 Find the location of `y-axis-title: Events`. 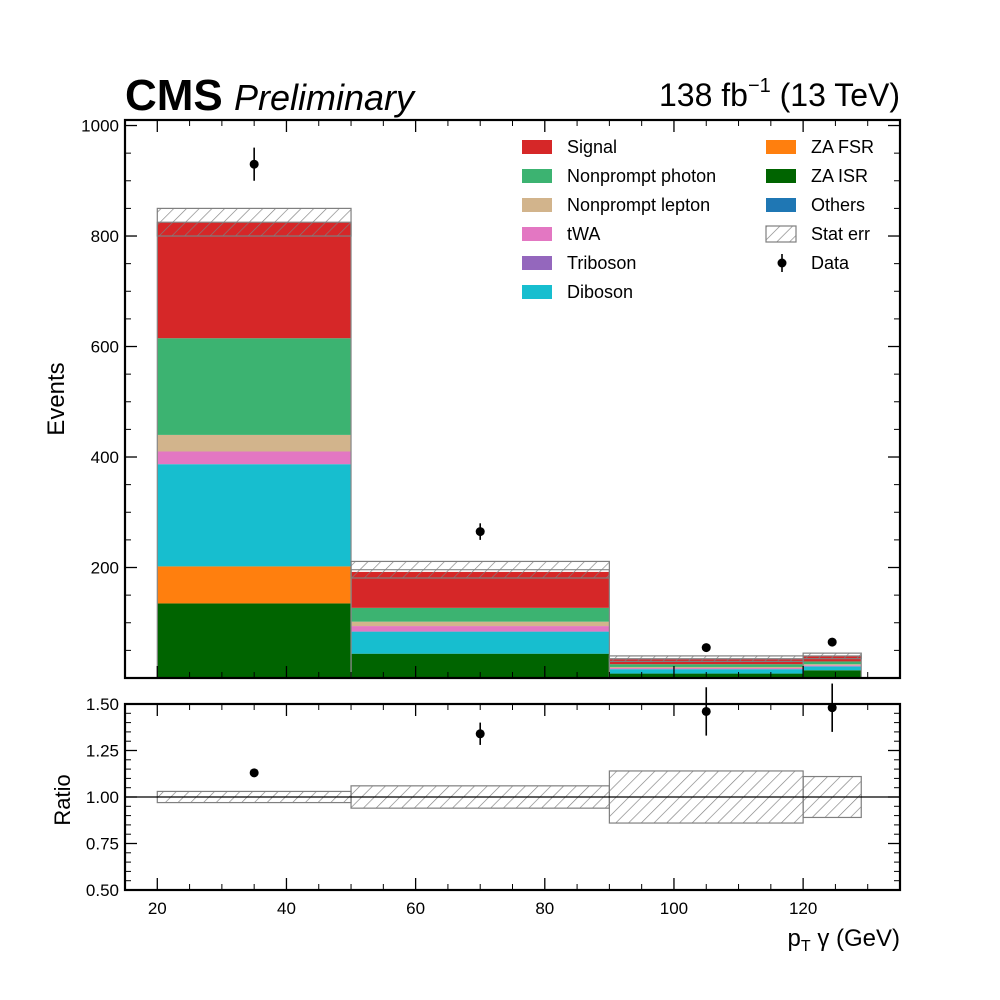

y-axis-title: Events is located at coordinates (56, 398).